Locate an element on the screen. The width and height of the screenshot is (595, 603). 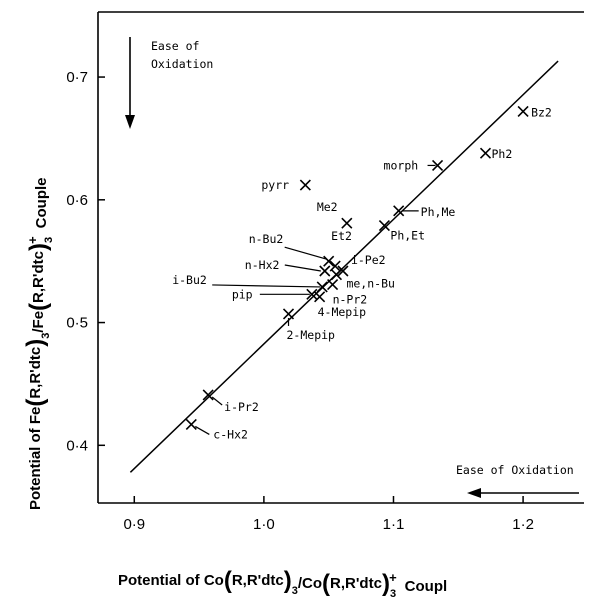
x-tick-label: 1·2 is located at coordinates (523, 524).